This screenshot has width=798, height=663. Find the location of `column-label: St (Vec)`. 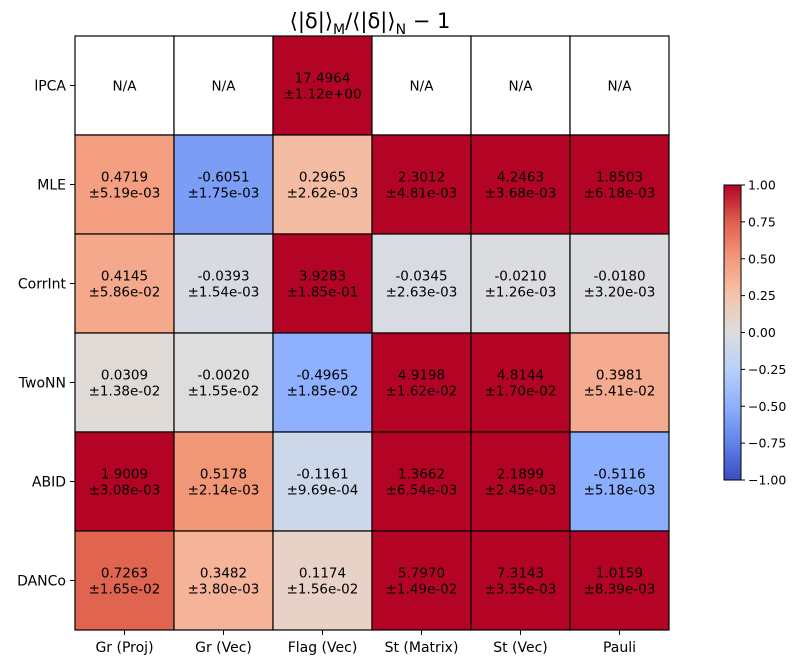

column-label: St (Vec) is located at coordinates (520, 648).